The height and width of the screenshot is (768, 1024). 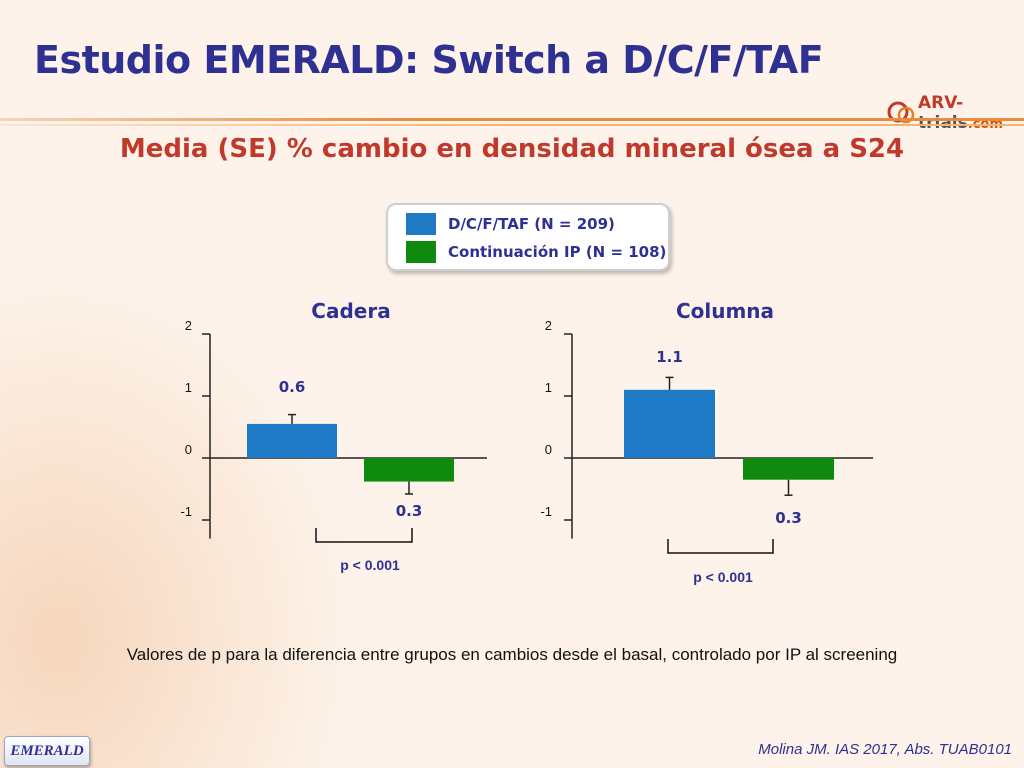 What do you see at coordinates (421, 224) in the screenshot?
I see `legend-swatch-blue` at bounding box center [421, 224].